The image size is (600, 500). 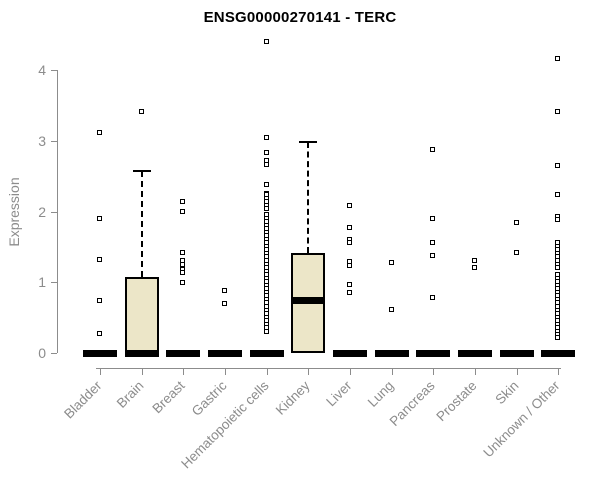 What do you see at coordinates (42, 353) in the screenshot?
I see `y-tick-label: 0` at bounding box center [42, 353].